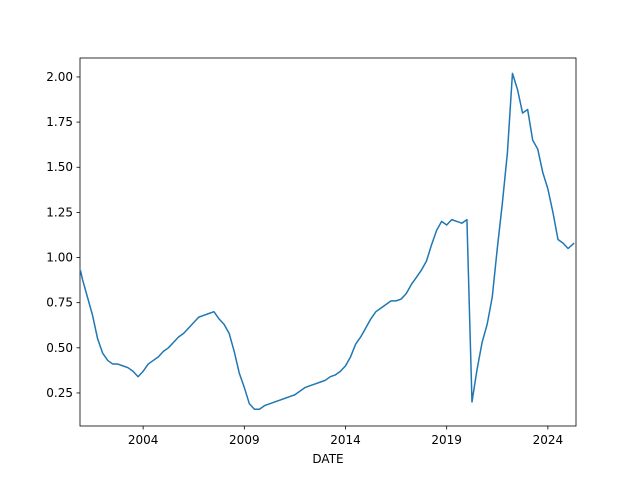  What do you see at coordinates (59, 348) in the screenshot?
I see `y-tick-label: 0.50` at bounding box center [59, 348].